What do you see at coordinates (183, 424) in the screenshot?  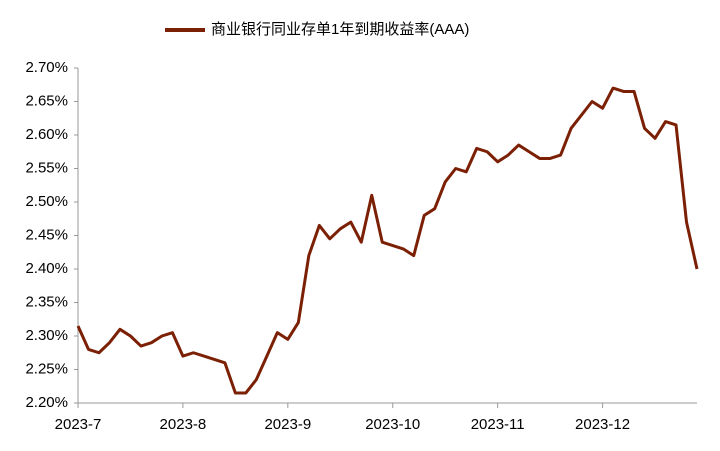 I see `x-tick-label: 2023-8` at bounding box center [183, 424].